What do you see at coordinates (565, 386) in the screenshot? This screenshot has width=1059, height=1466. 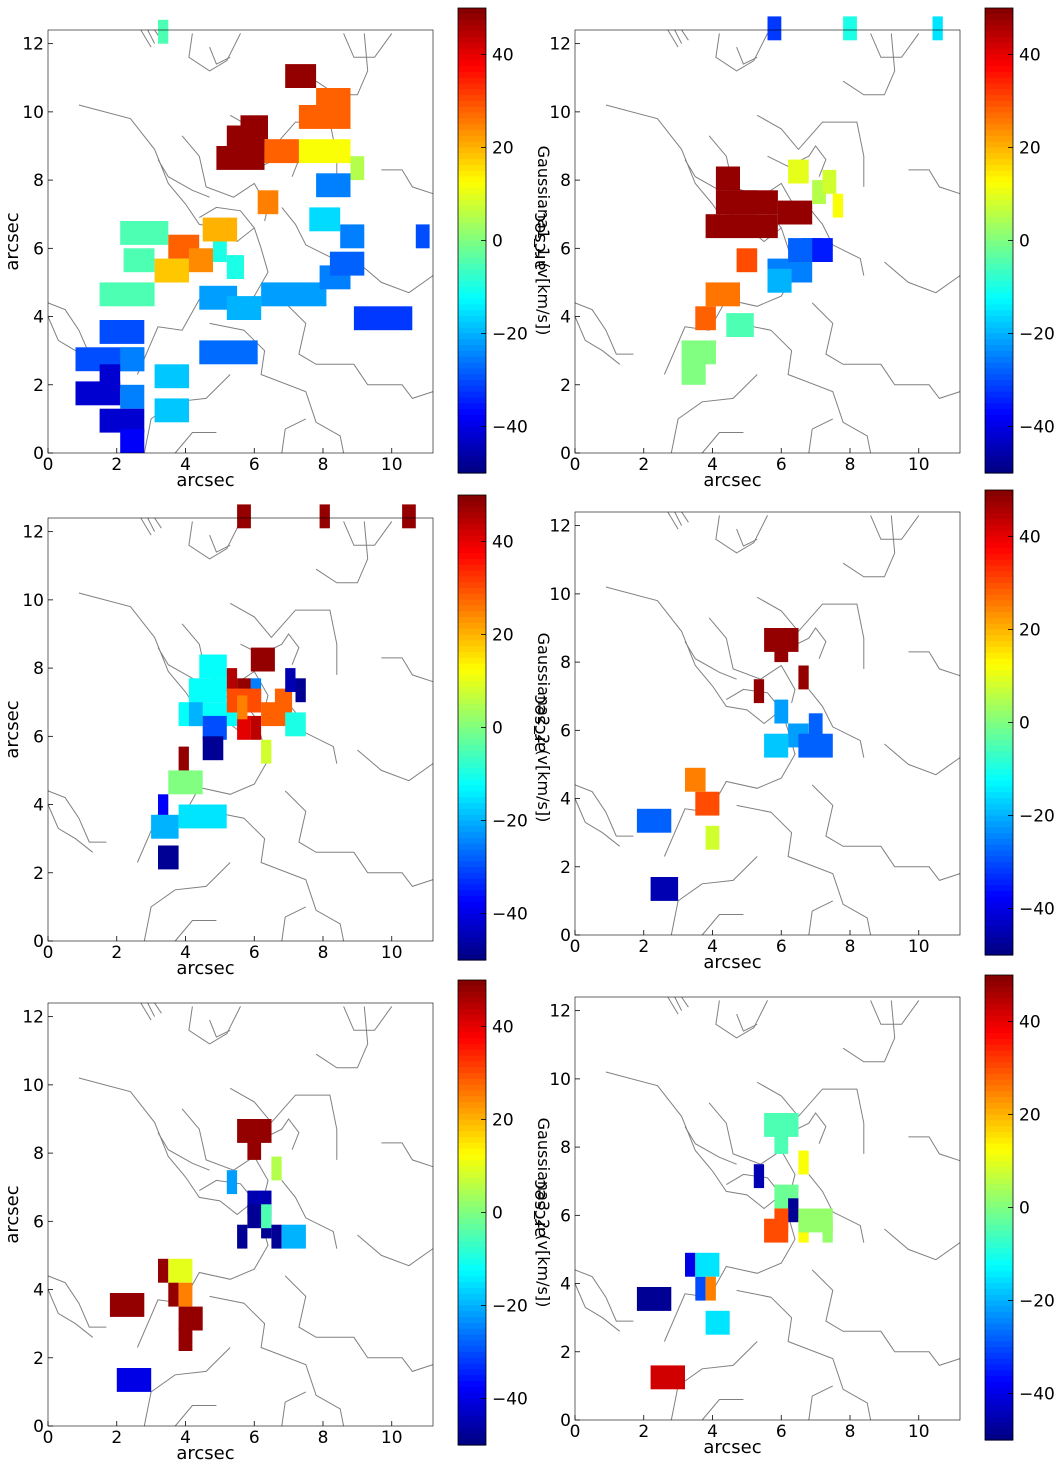 I see `y-tick-label: 2` at bounding box center [565, 386].